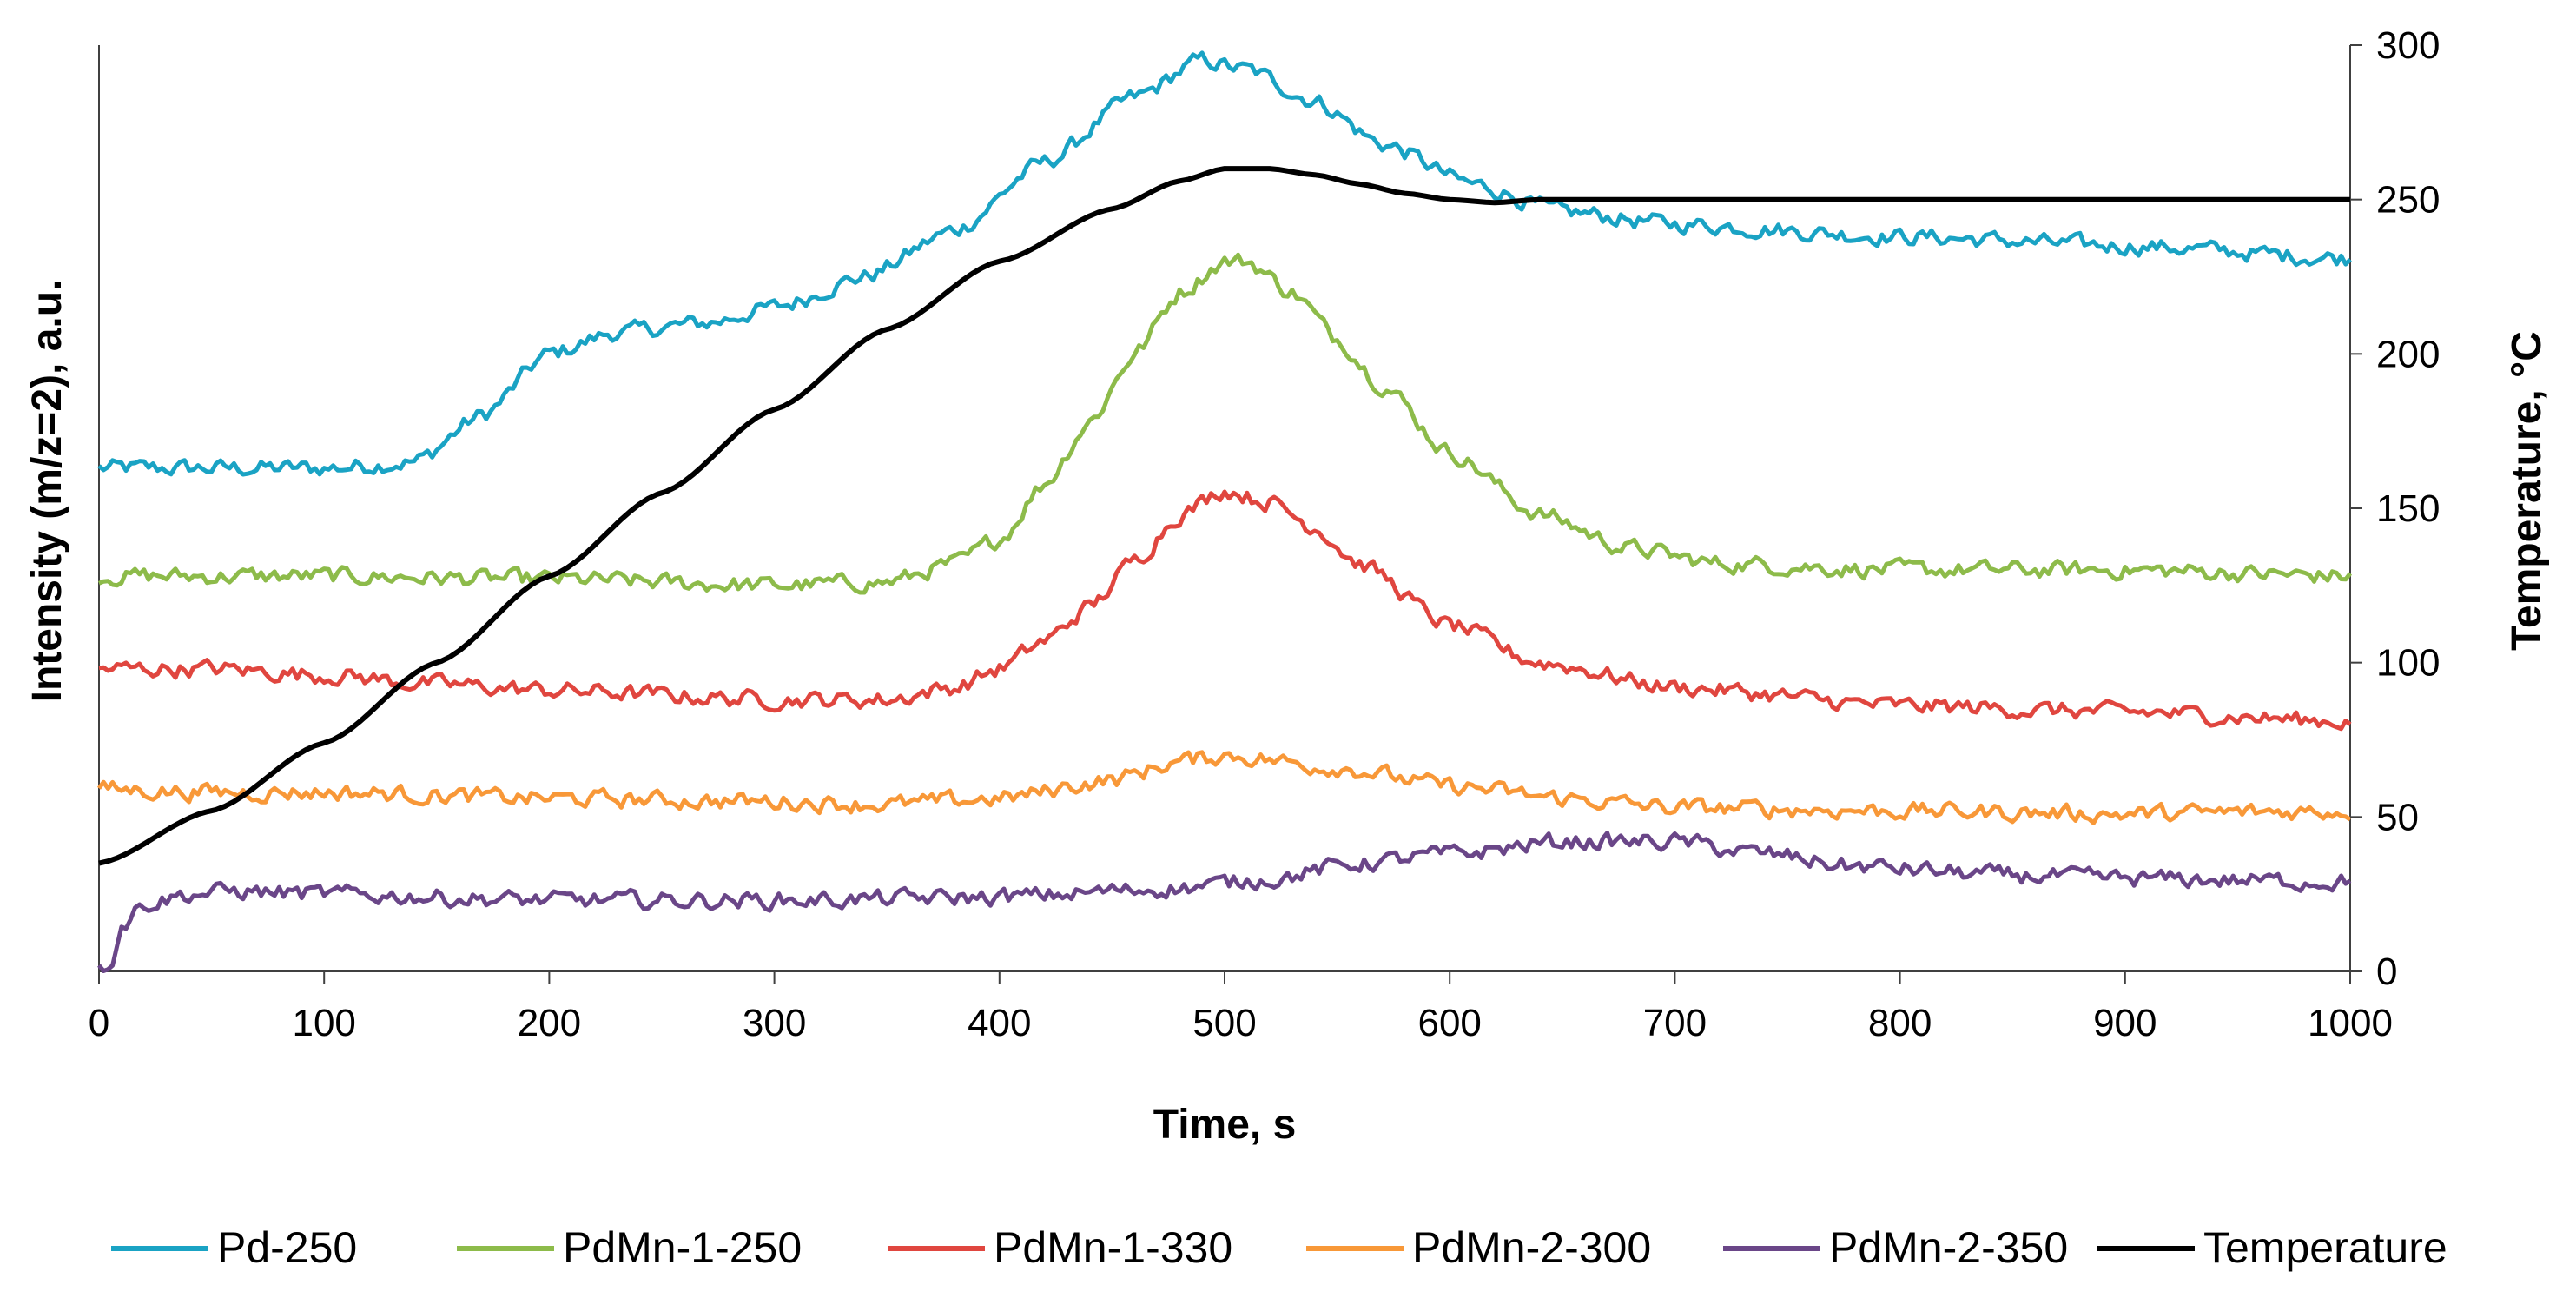  I want to click on legend-label: PdMn-2-350, so click(1949, 1247).